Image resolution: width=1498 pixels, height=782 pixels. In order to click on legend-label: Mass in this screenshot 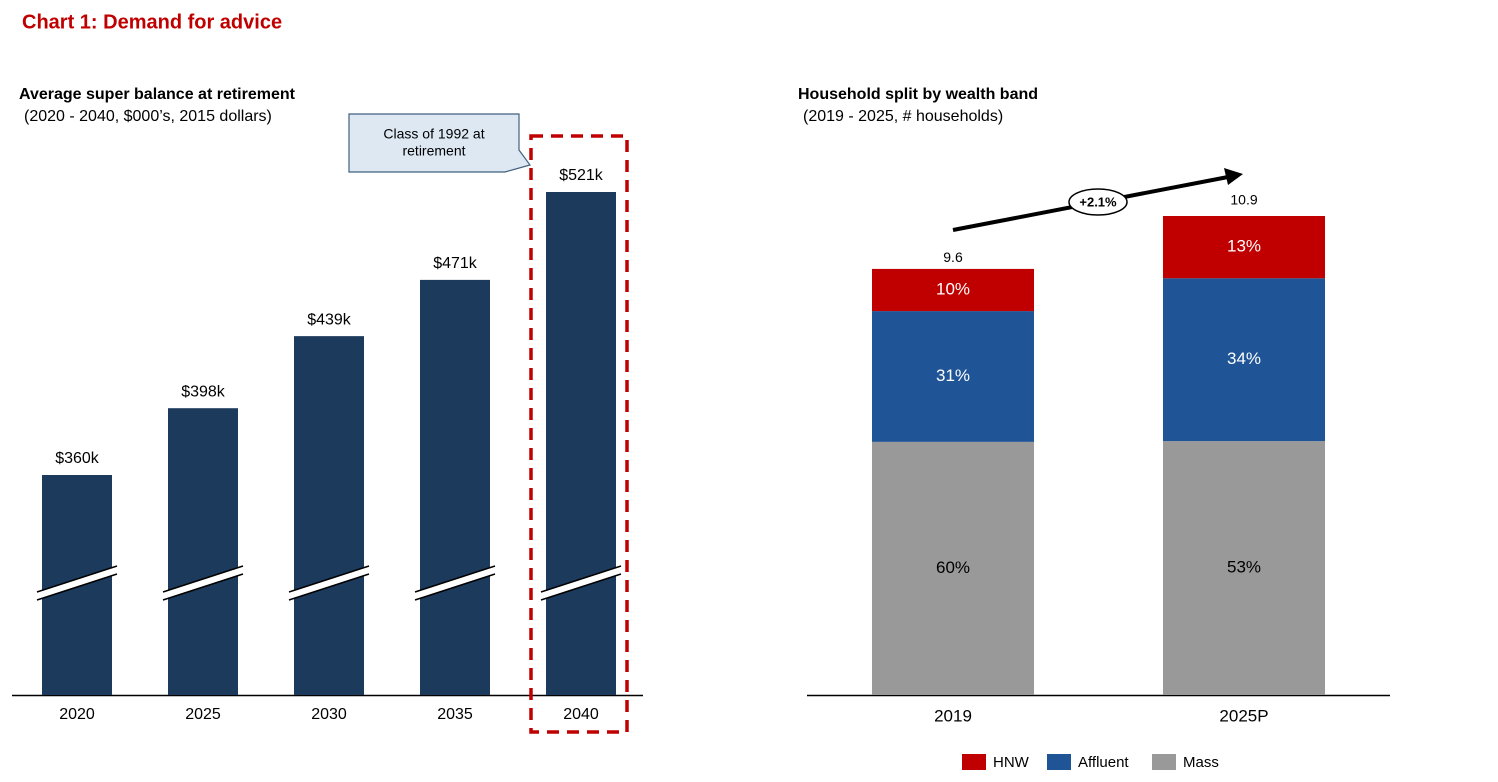, I will do `click(1201, 762)`.